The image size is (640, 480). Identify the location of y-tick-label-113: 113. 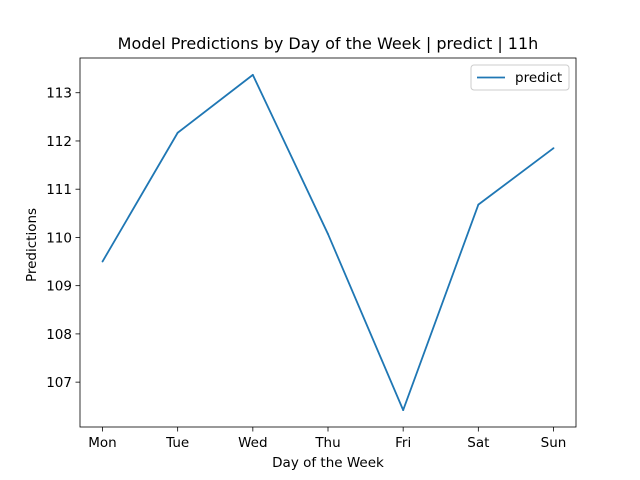
(59, 94).